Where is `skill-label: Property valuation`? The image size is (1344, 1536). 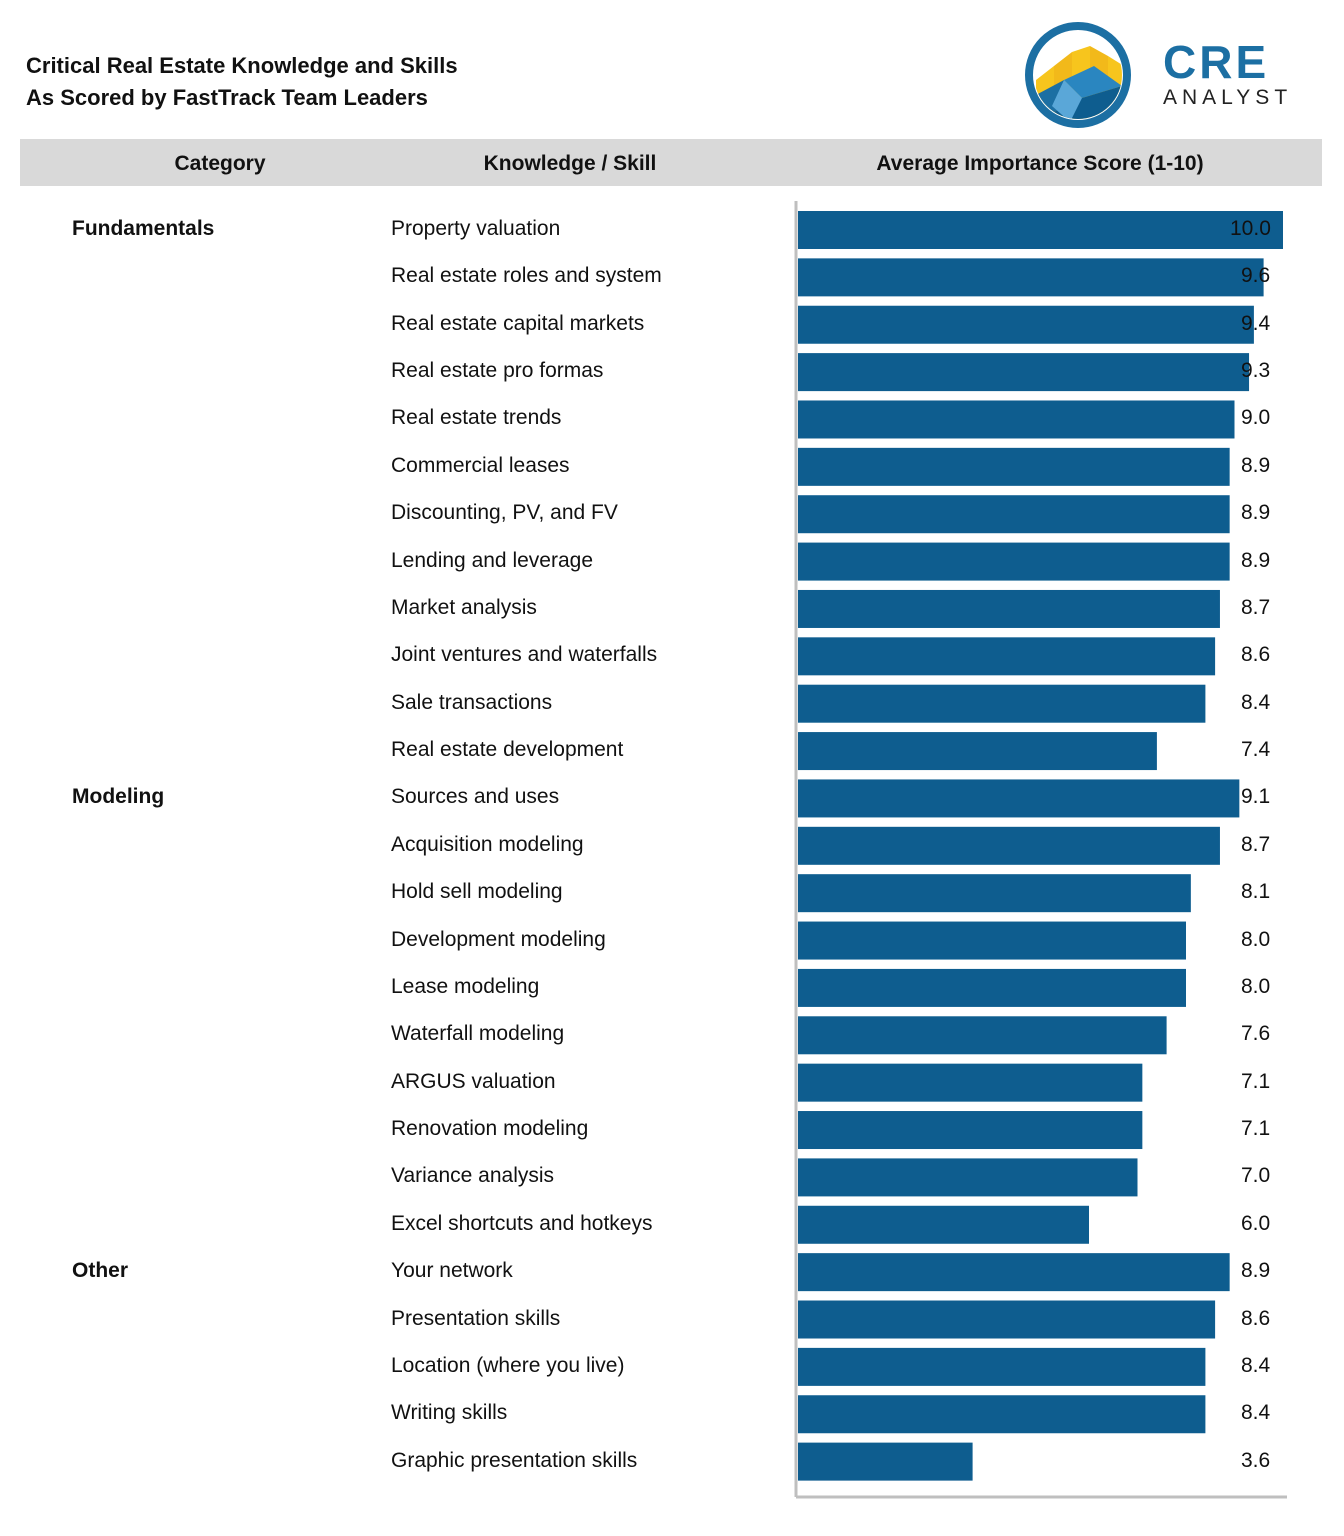
skill-label: Property valuation is located at coordinates (476, 228).